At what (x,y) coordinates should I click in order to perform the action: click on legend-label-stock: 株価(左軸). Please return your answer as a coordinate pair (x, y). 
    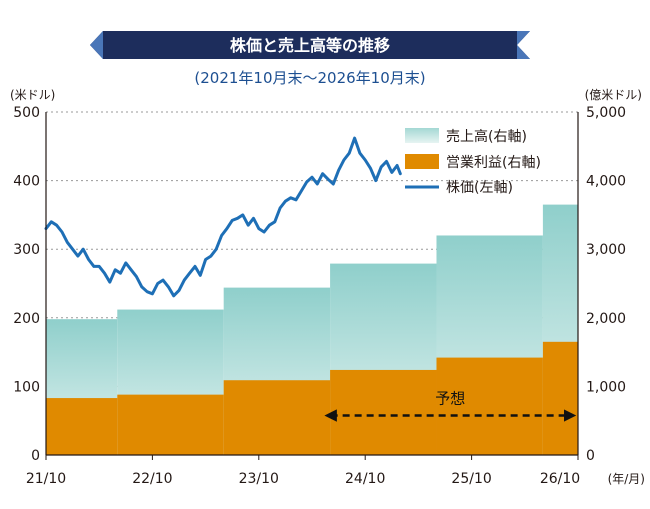
    Looking at the image, I should click on (479, 188).